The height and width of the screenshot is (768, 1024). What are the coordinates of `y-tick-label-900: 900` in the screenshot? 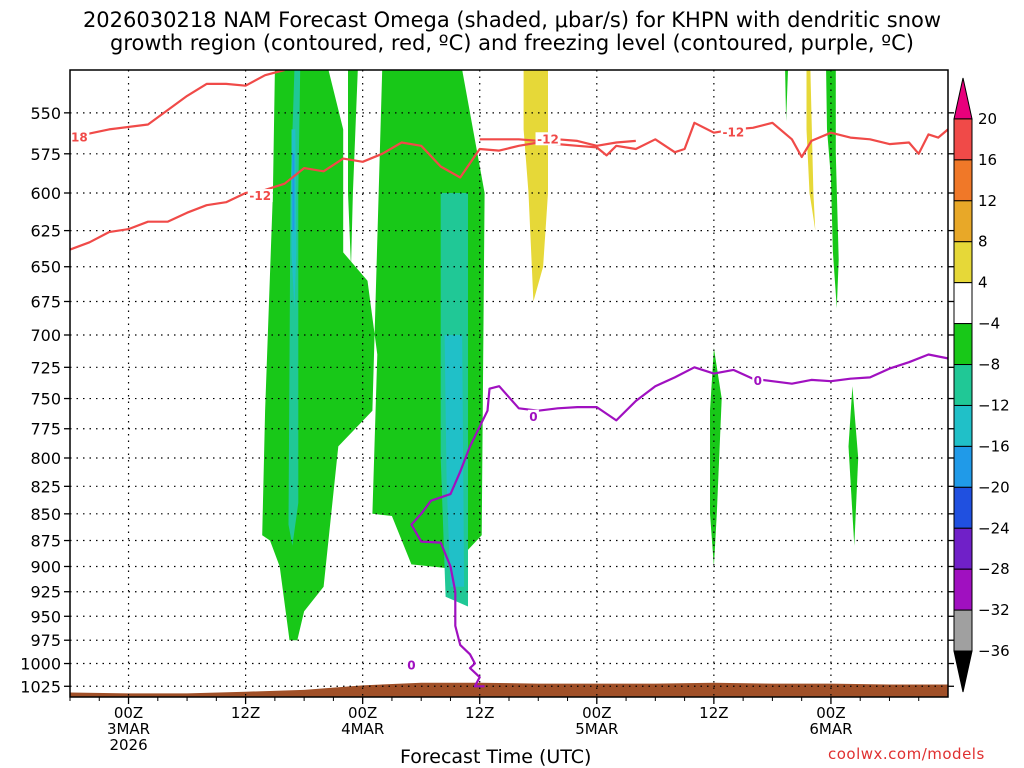 It's located at (45, 566).